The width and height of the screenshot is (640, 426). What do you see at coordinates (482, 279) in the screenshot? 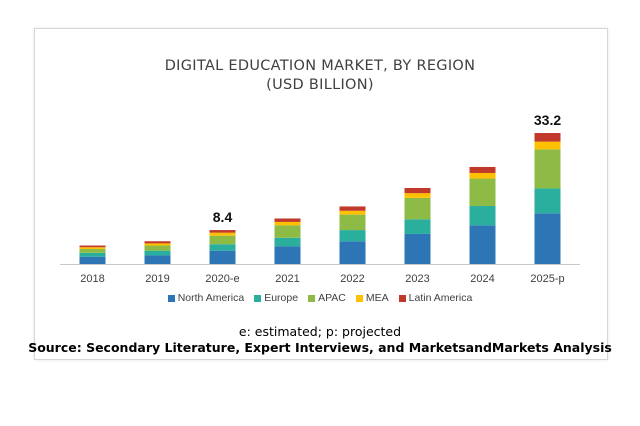
I see `x-tick-label: 2024` at bounding box center [482, 279].